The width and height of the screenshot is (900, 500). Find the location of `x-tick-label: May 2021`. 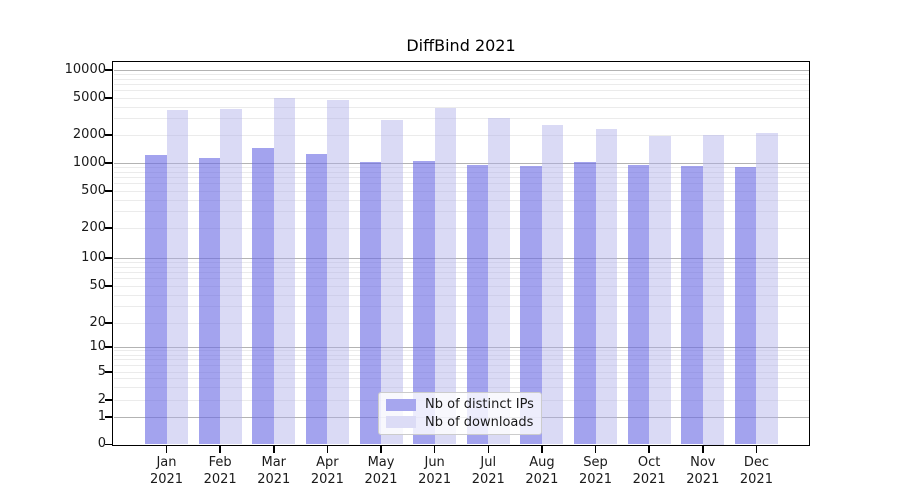

x-tick-label: May 2021 is located at coordinates (381, 471).